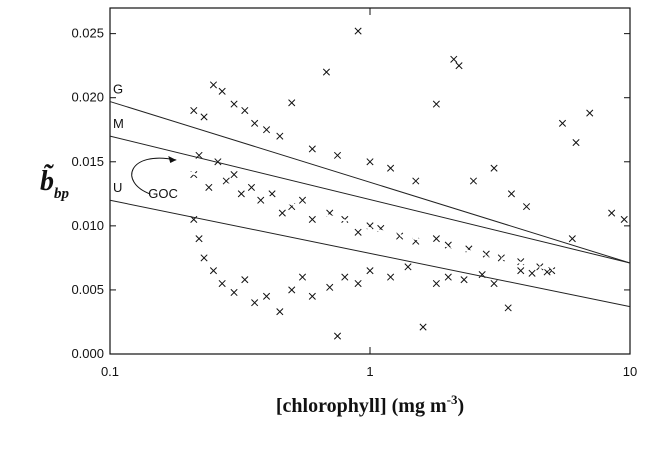 The width and height of the screenshot is (656, 454). Describe the element at coordinates (87, 353) in the screenshot. I see `y-tick-label: 0.000` at that location.